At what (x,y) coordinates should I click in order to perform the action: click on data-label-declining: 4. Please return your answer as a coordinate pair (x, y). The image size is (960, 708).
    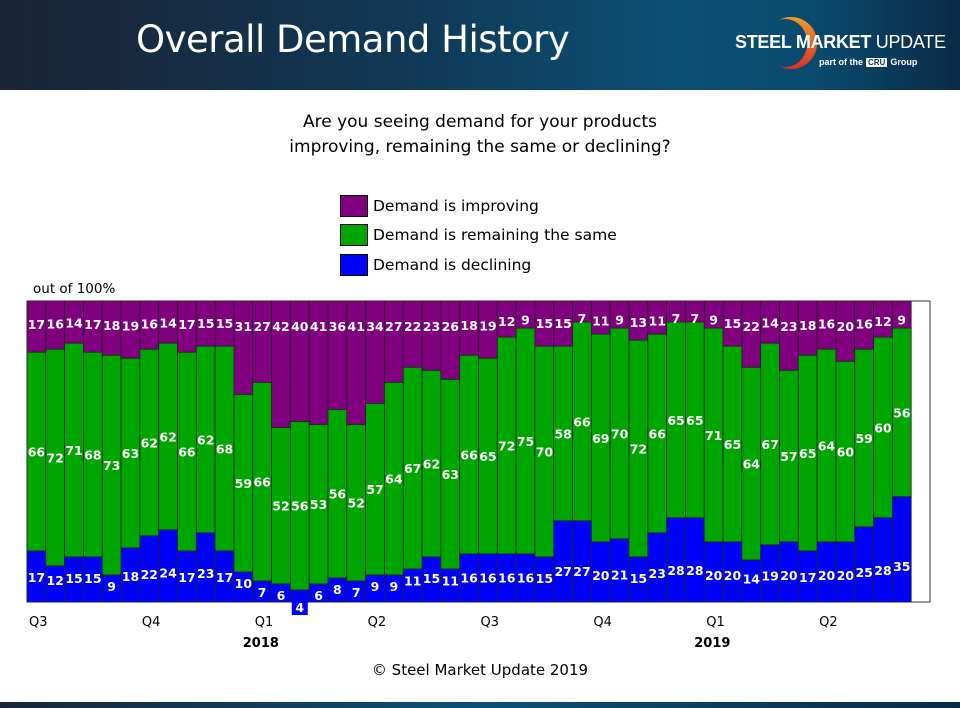
    Looking at the image, I should click on (299, 607).